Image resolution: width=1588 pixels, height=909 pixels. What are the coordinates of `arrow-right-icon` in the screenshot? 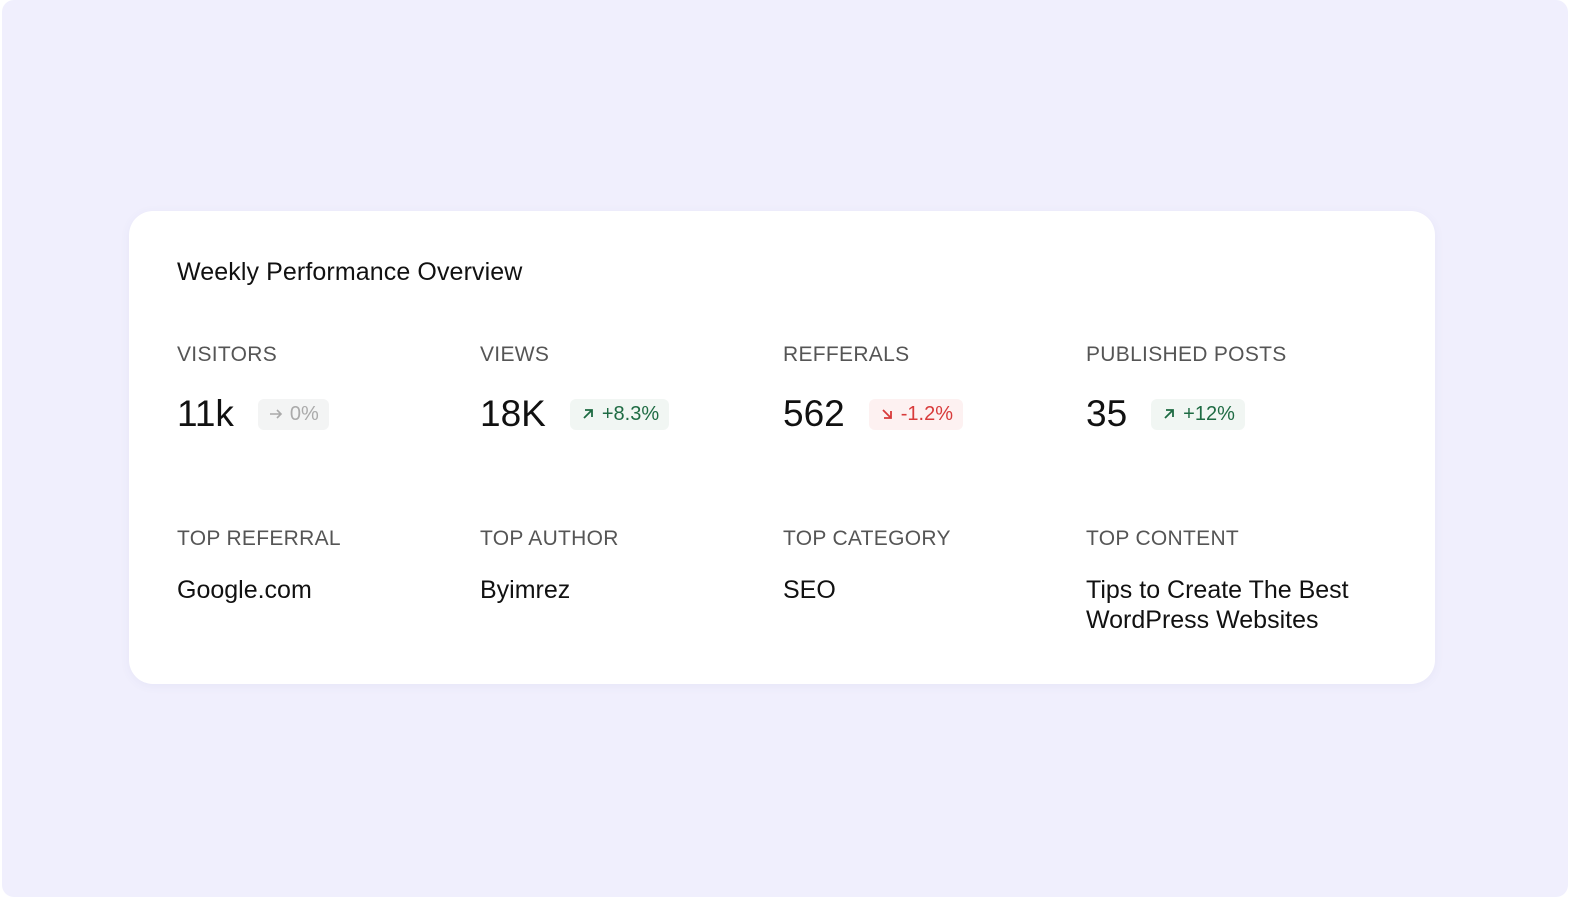 It's located at (276, 414).